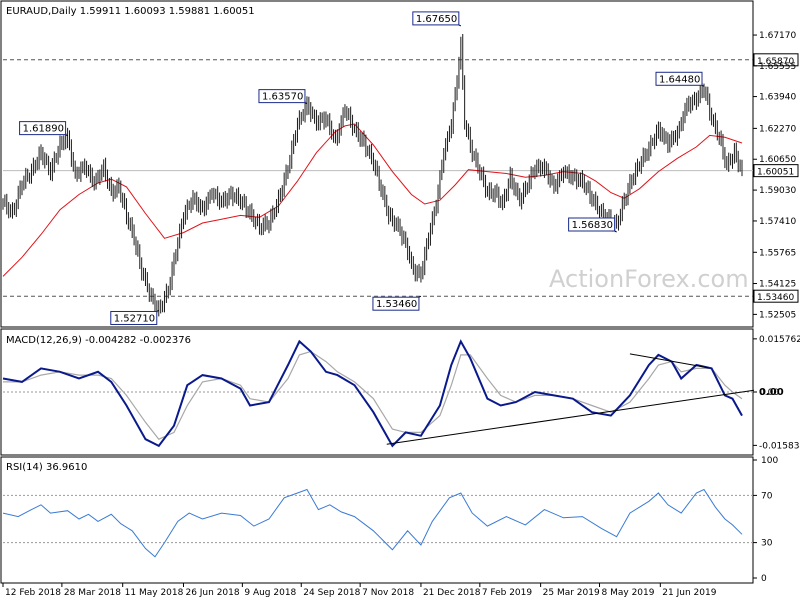 This screenshot has width=800, height=600. What do you see at coordinates (764, 579) in the screenshot?
I see `rsi-y-tick-label: 0` at bounding box center [764, 579].